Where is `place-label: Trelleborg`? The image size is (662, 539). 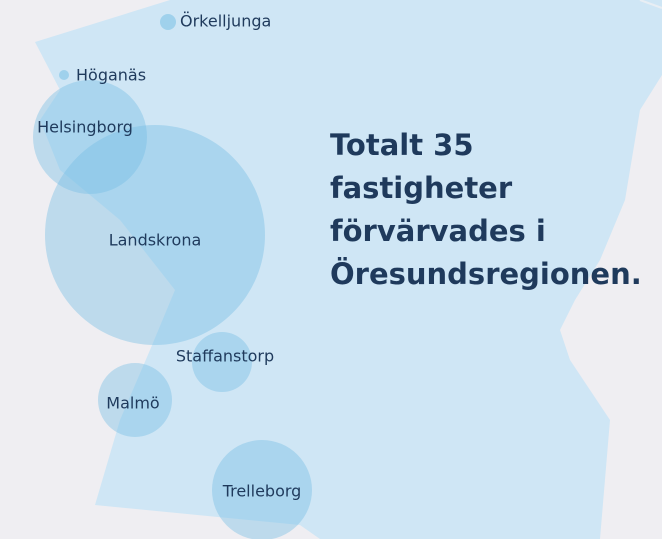 place-label: Trelleborg is located at coordinates (262, 491).